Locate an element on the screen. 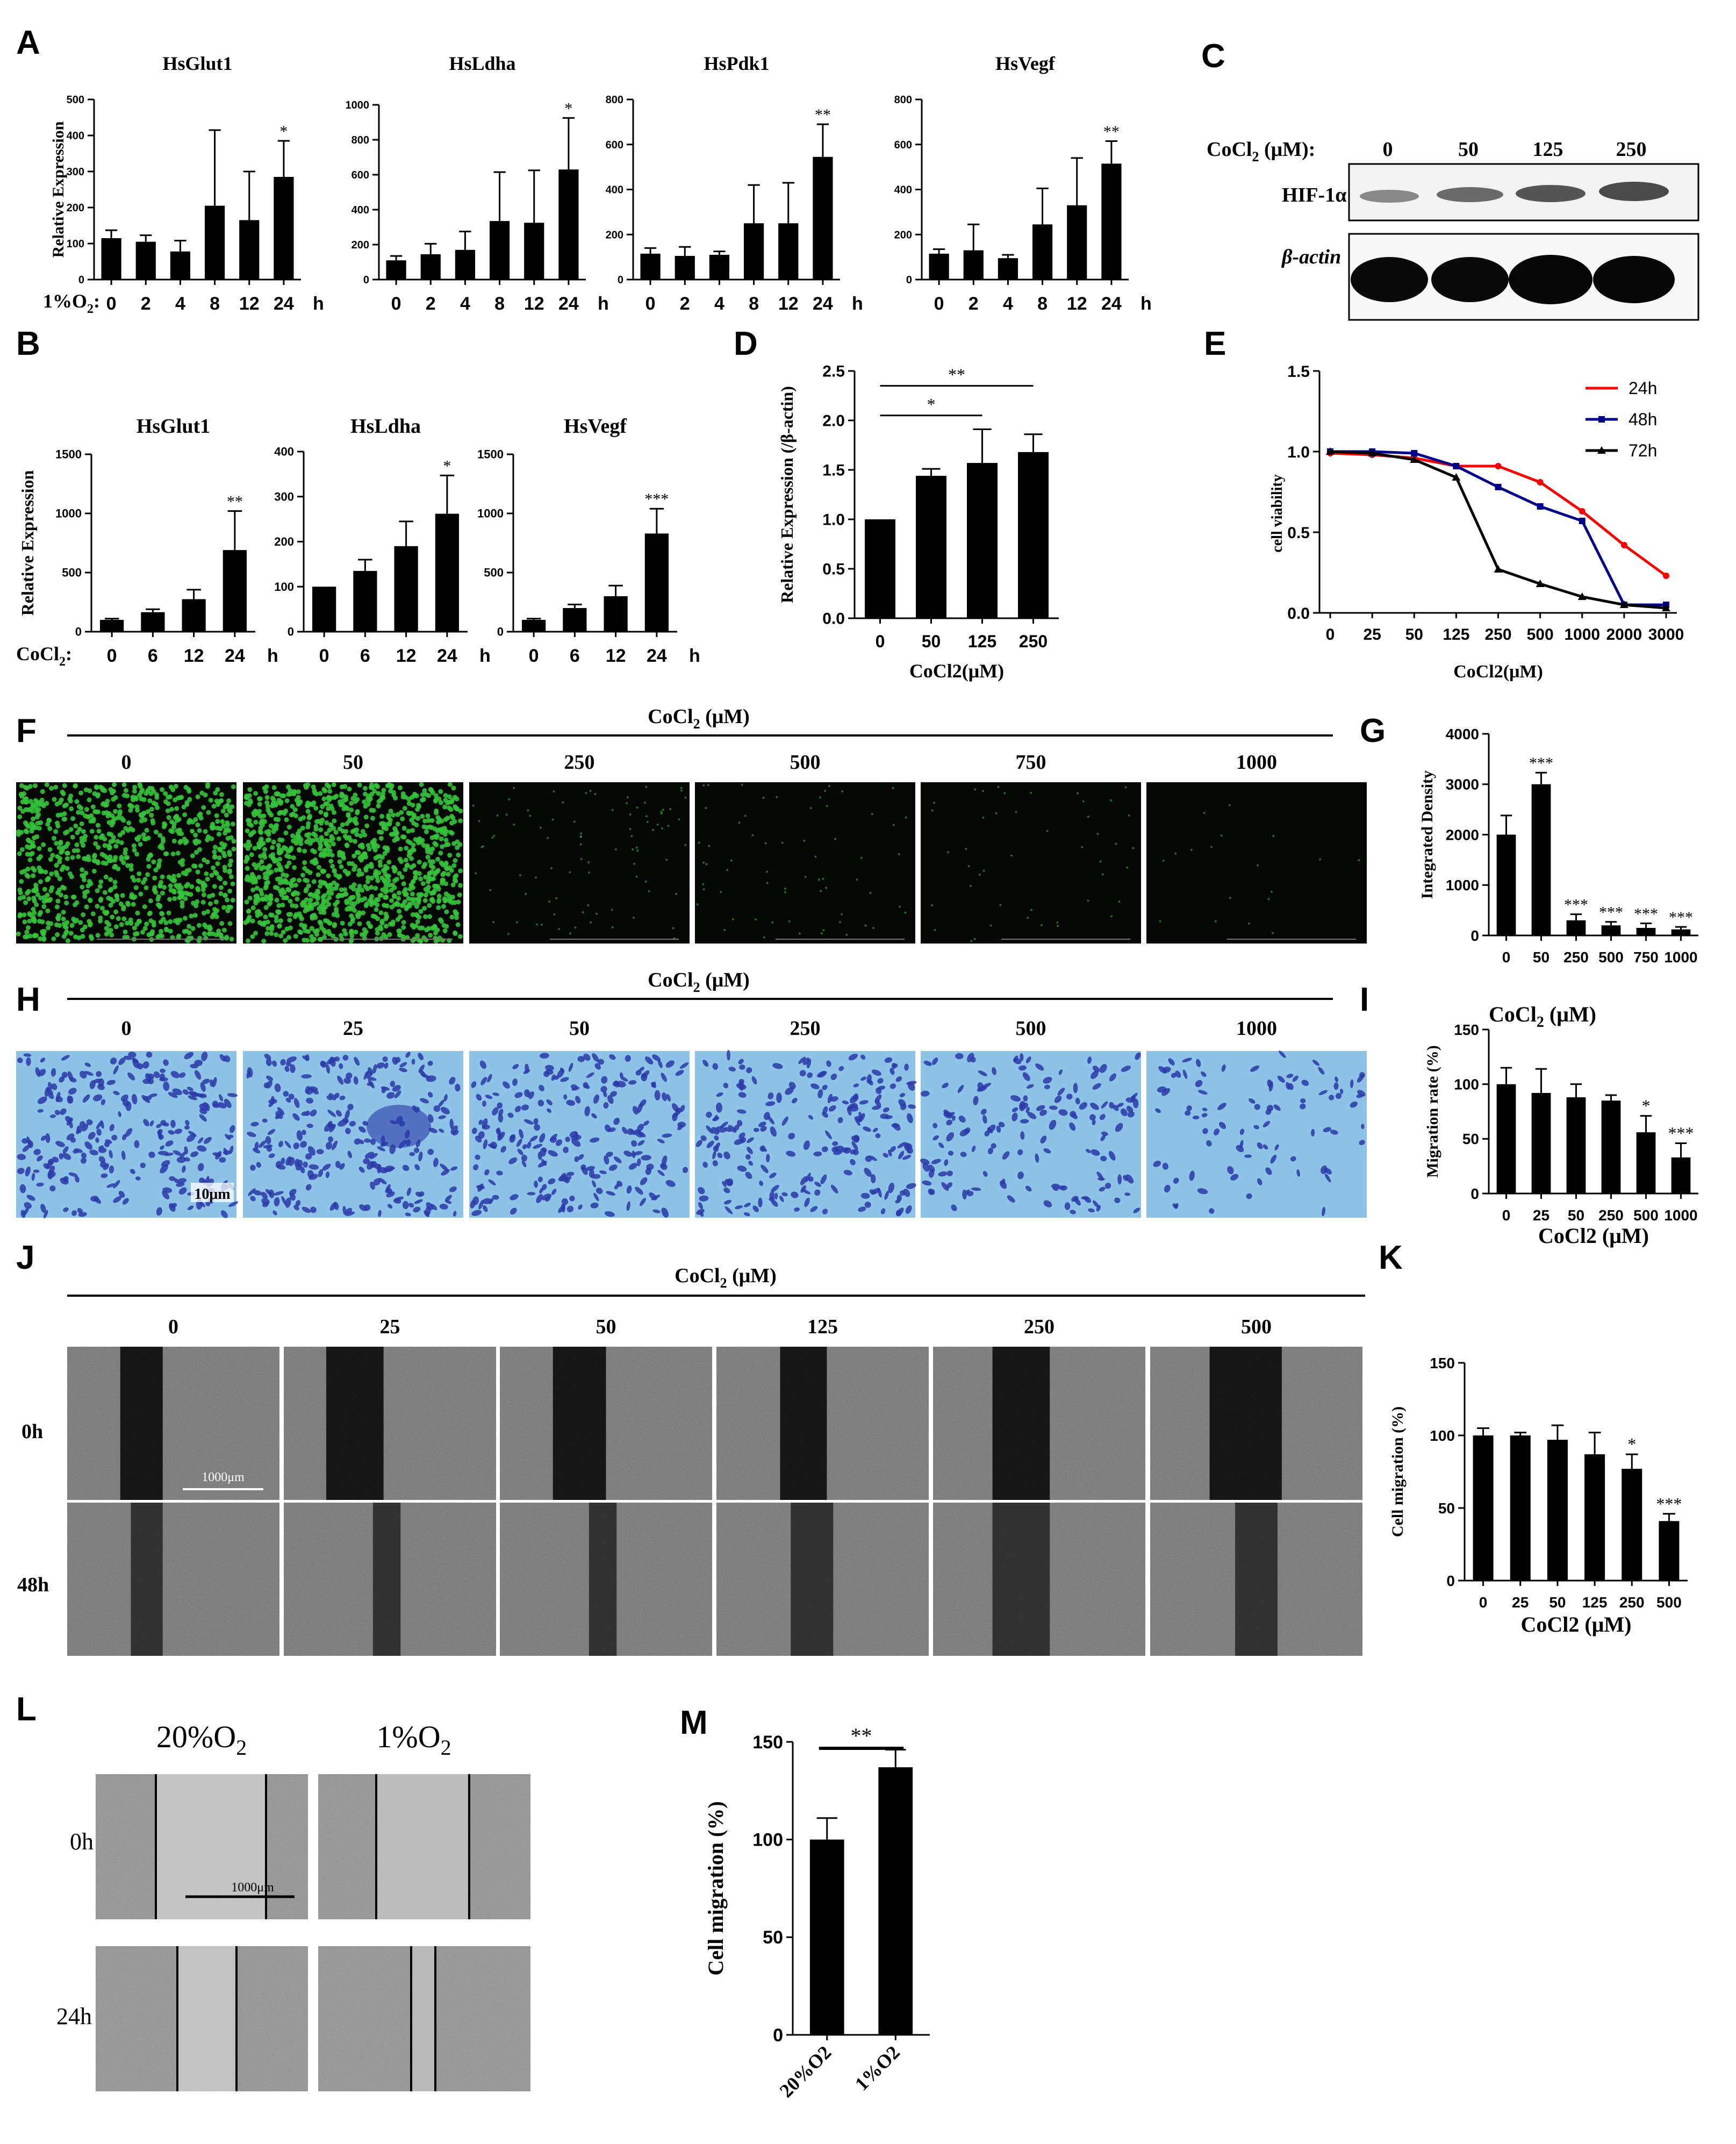  svg-text: 1%O2: is located at coordinates (71, 303).